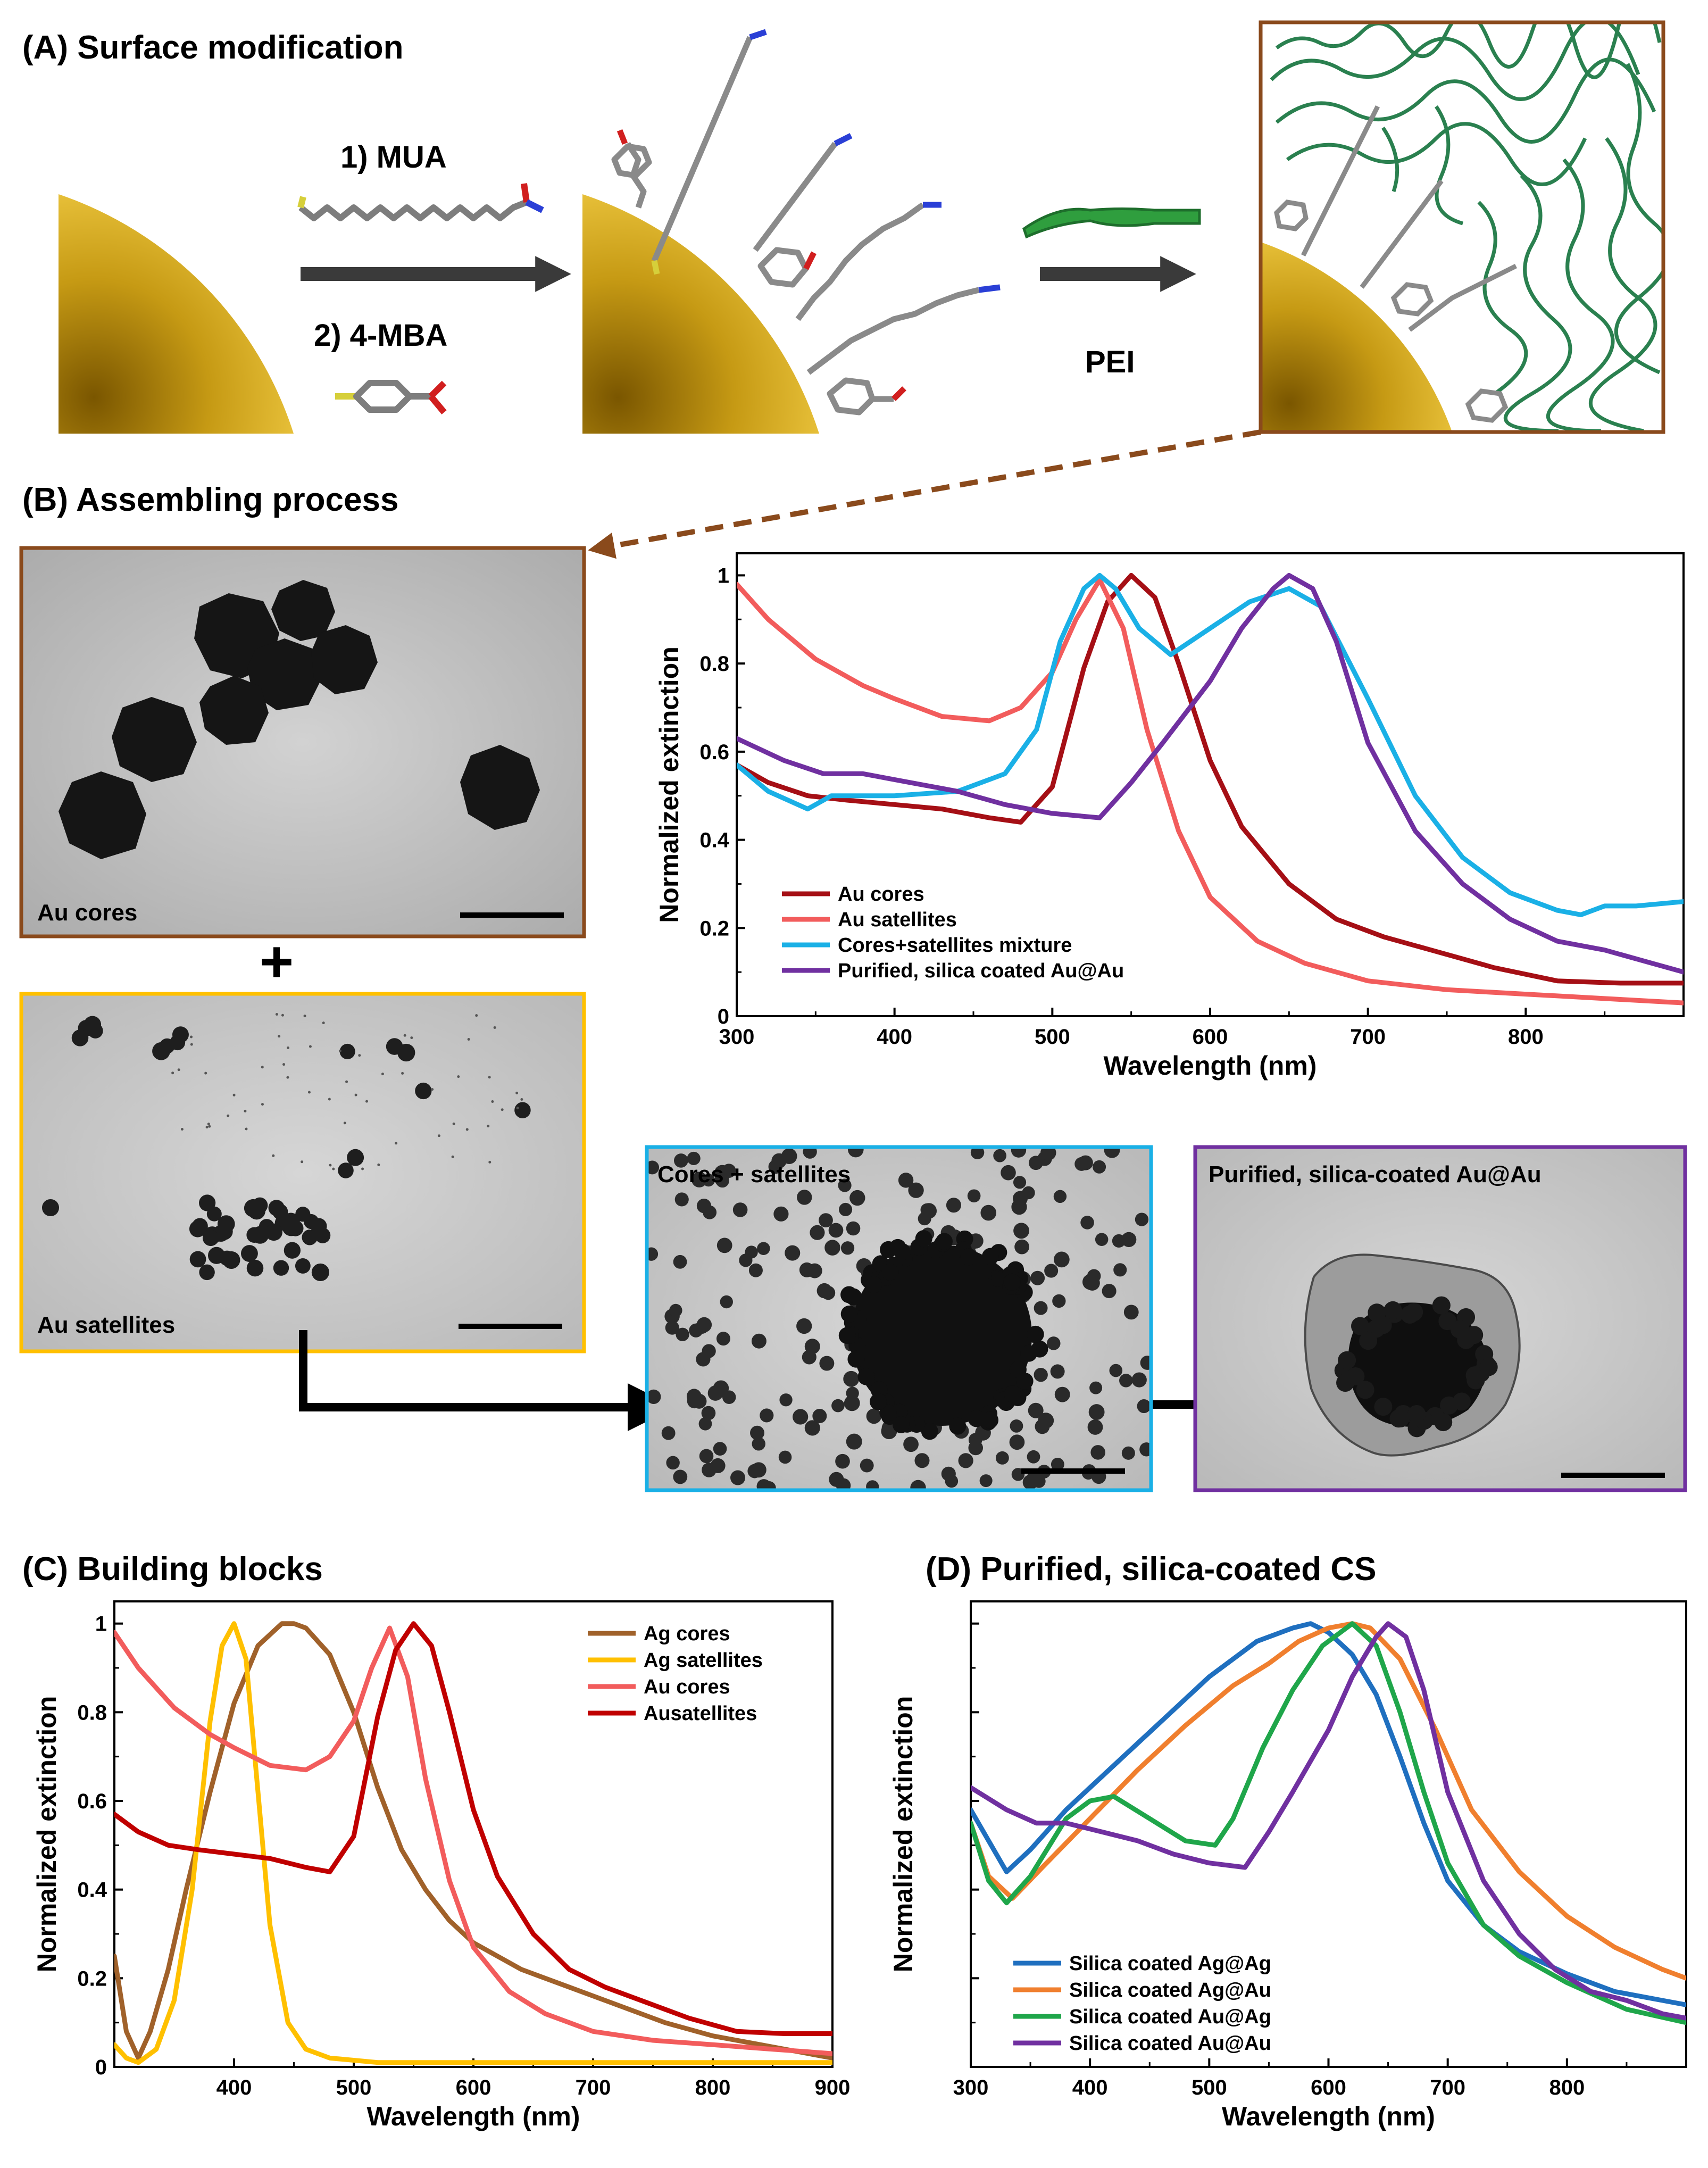 The image size is (1708, 2168). What do you see at coordinates (899, 1318) in the screenshot?
I see `tem-image-mixture: Cores + satellites` at bounding box center [899, 1318].